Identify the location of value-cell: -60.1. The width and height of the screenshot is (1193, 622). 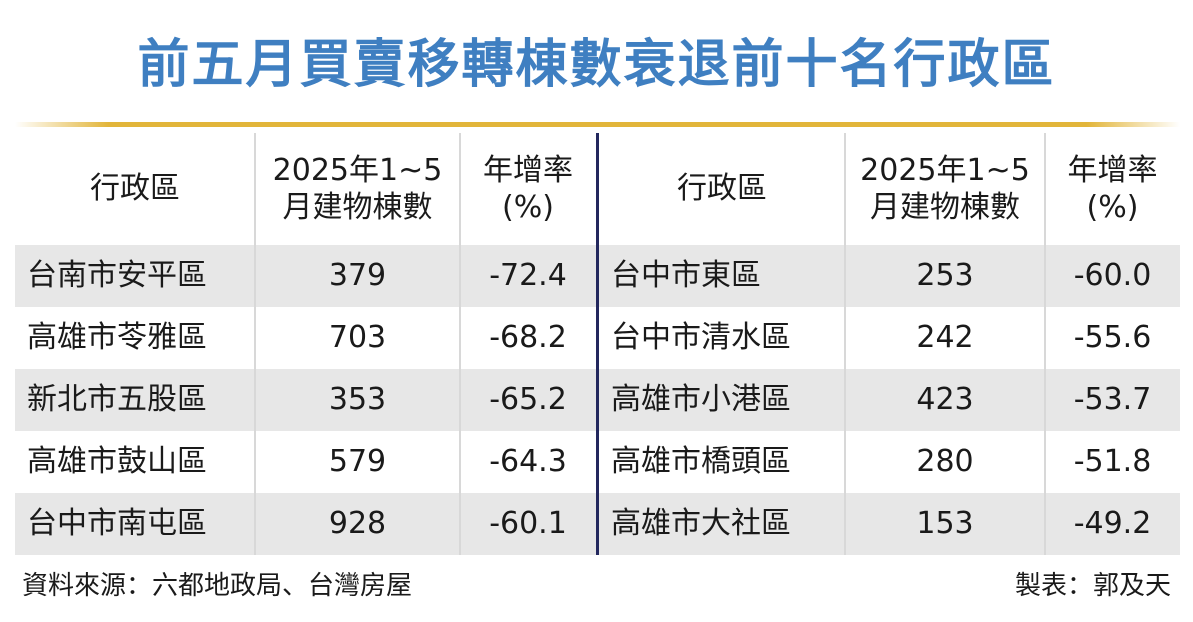
(528, 524).